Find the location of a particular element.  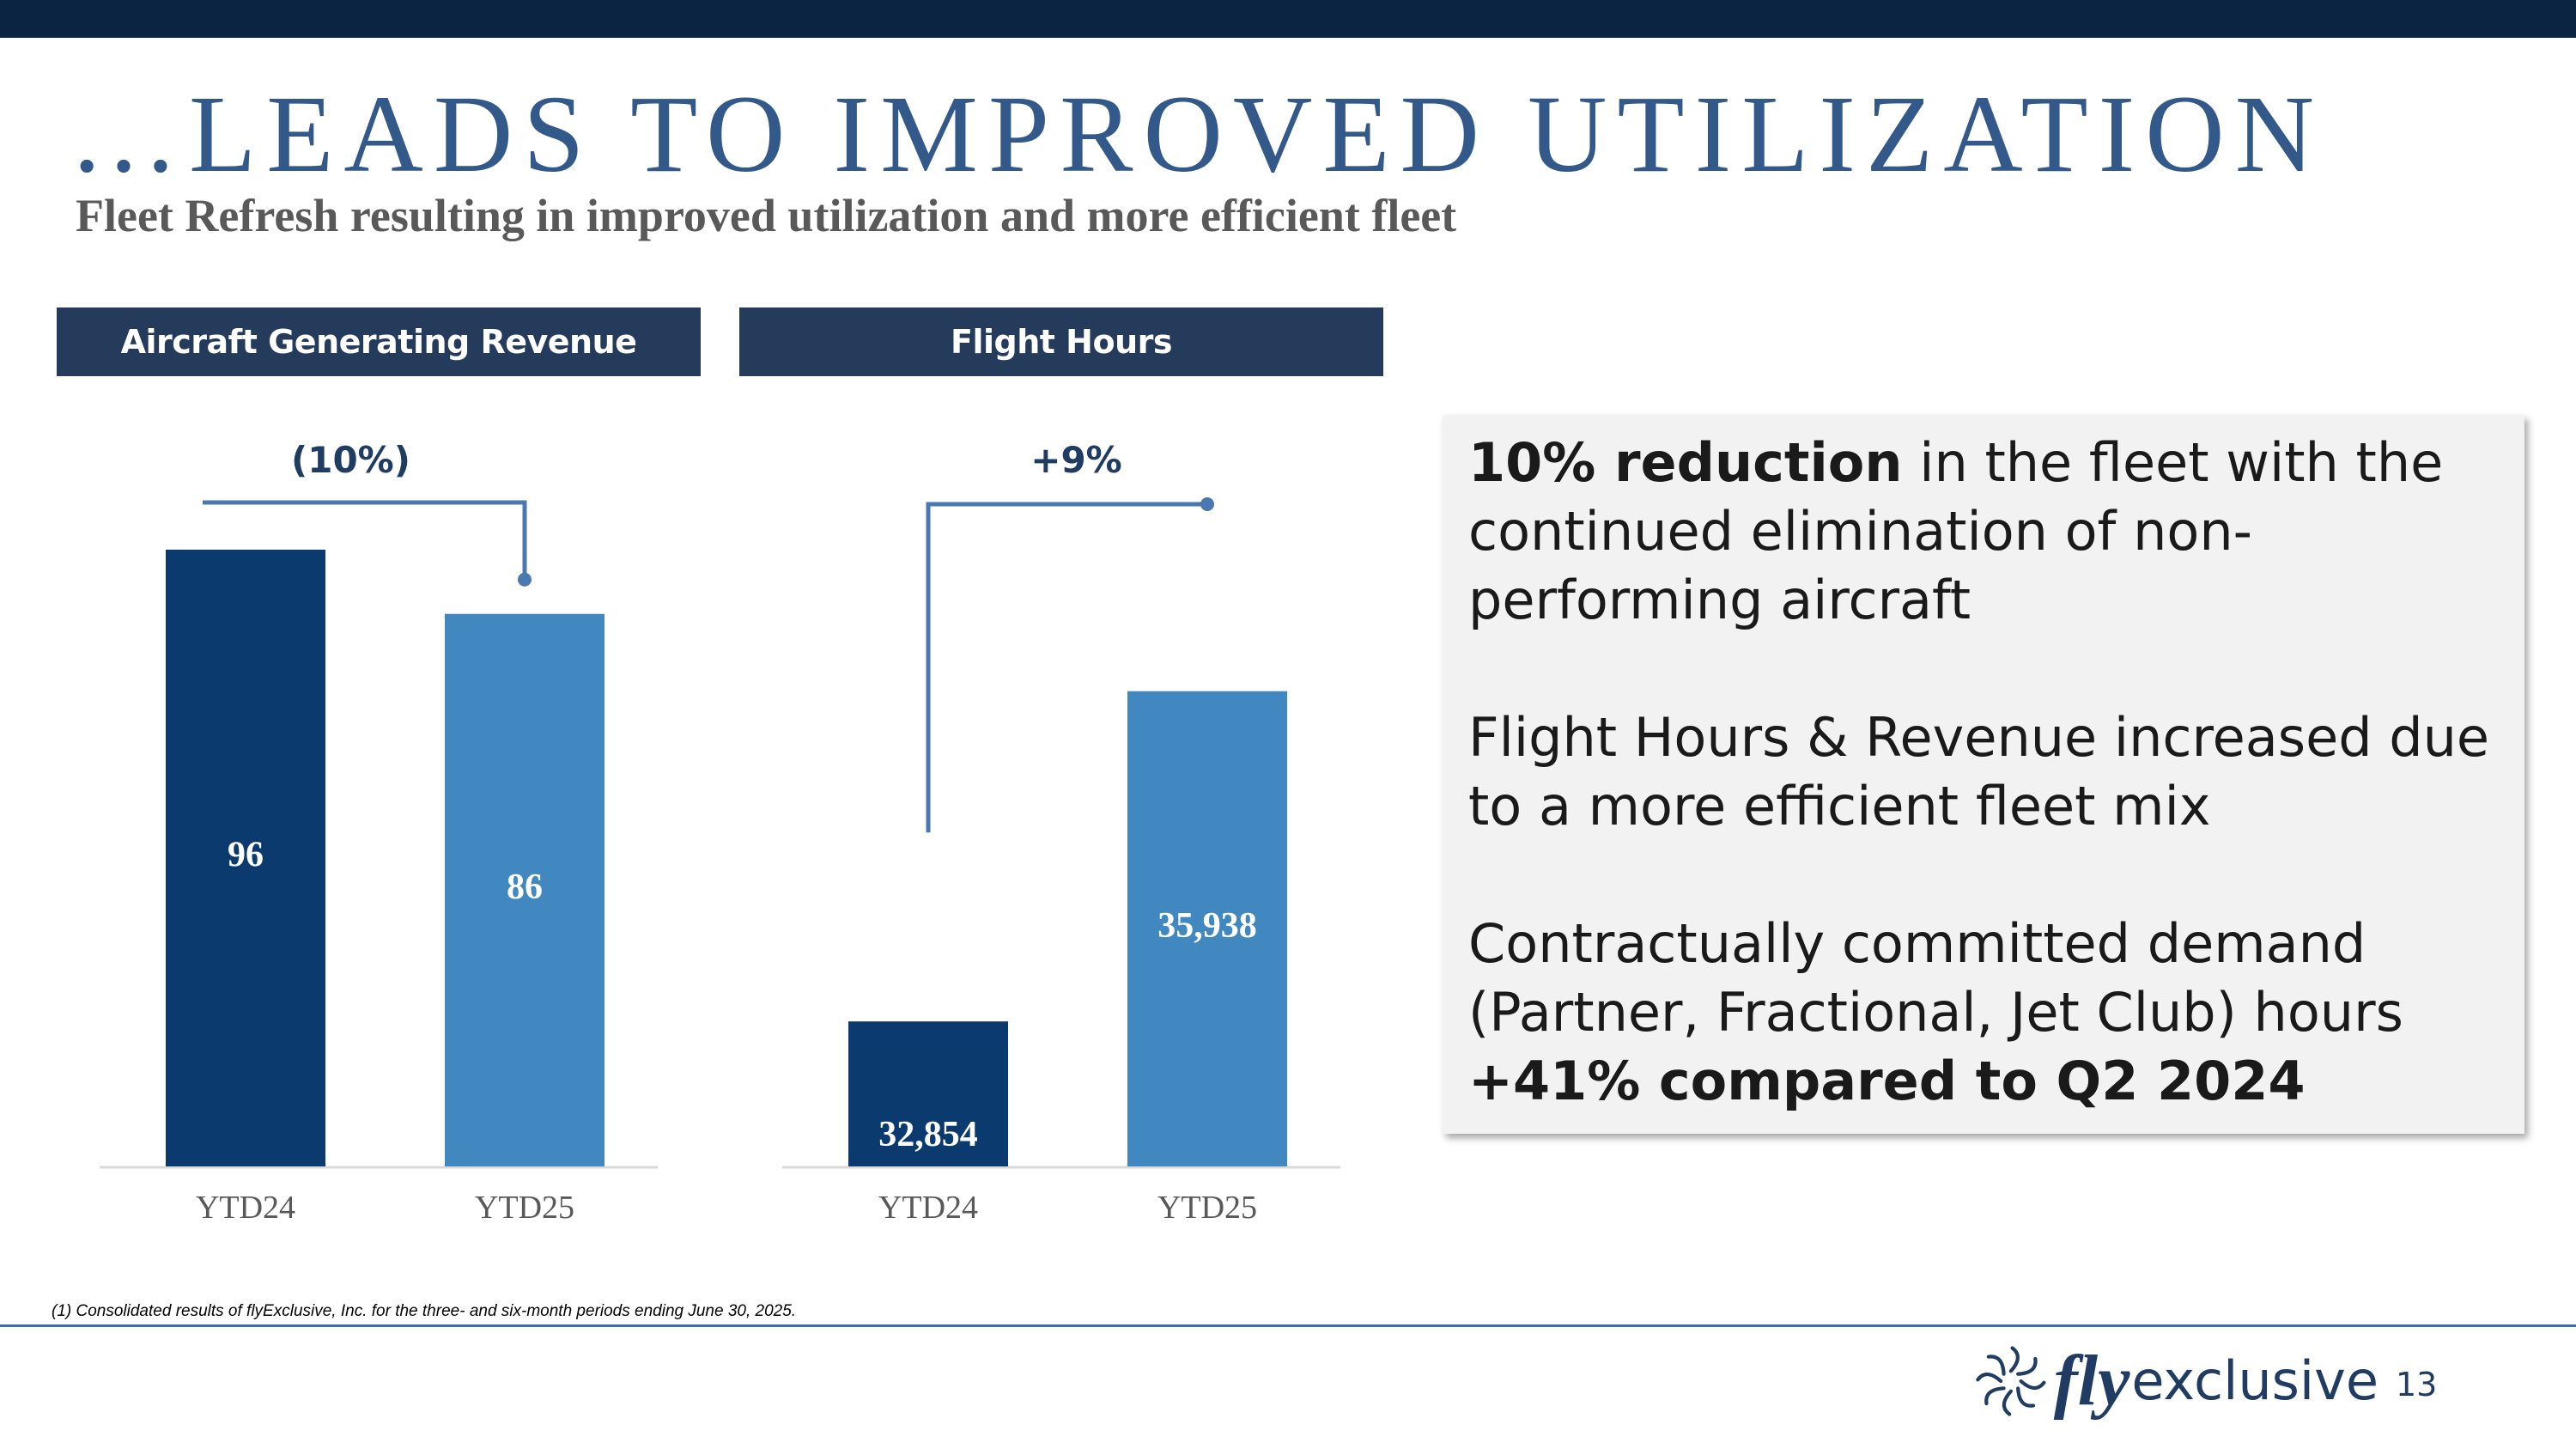

bar-value-label: 86 is located at coordinates (525, 887).